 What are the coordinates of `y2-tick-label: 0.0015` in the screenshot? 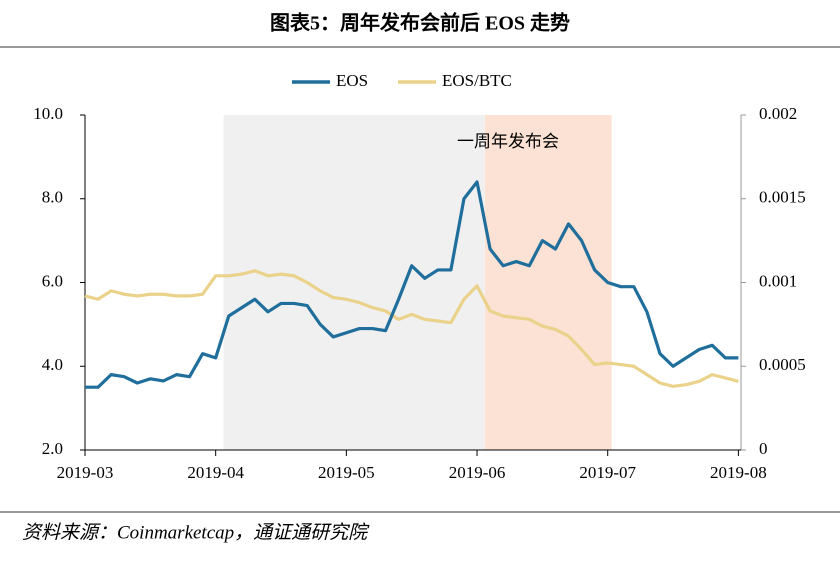 It's located at (782, 197).